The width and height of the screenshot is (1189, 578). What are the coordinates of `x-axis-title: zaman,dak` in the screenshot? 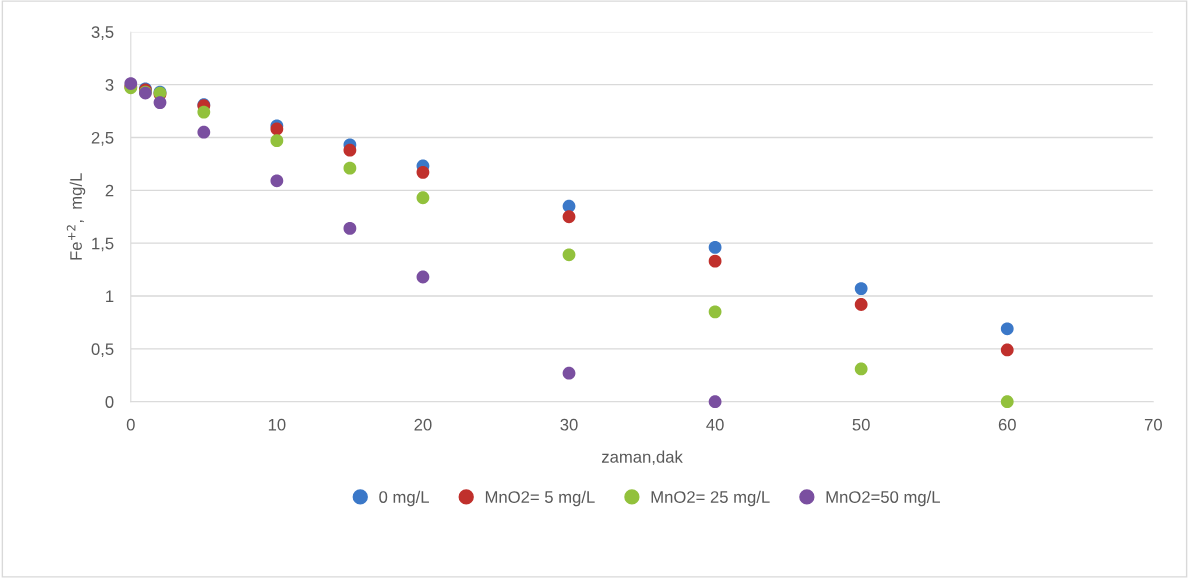 It's located at (642, 457).